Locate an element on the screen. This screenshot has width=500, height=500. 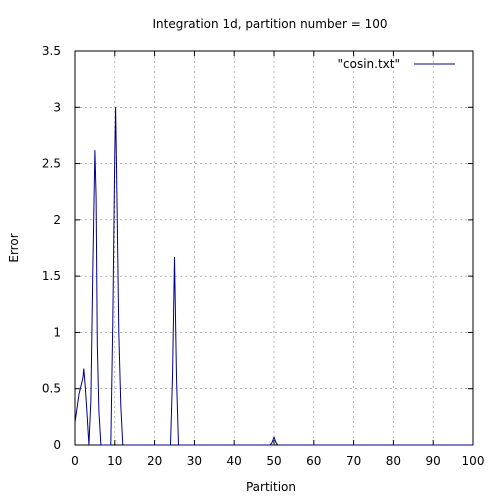
y-tick-label: 3.5 is located at coordinates (51, 51).